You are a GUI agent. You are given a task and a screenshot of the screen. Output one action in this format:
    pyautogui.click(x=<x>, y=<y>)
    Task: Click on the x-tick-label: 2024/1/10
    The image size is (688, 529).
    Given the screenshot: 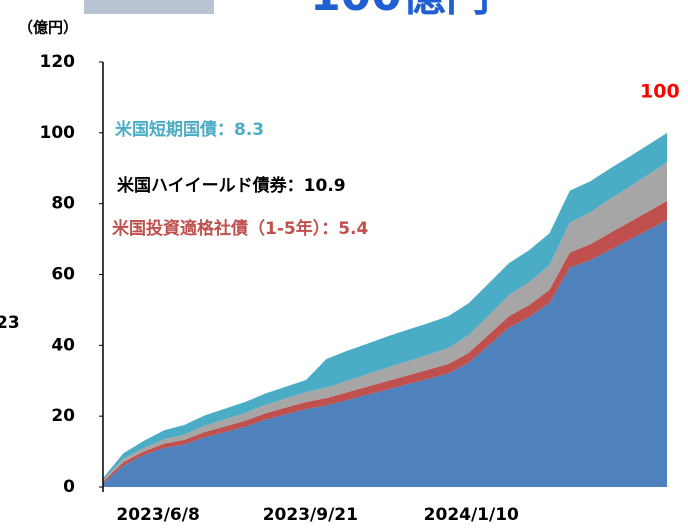 What is the action you would take?
    pyautogui.click(x=471, y=515)
    